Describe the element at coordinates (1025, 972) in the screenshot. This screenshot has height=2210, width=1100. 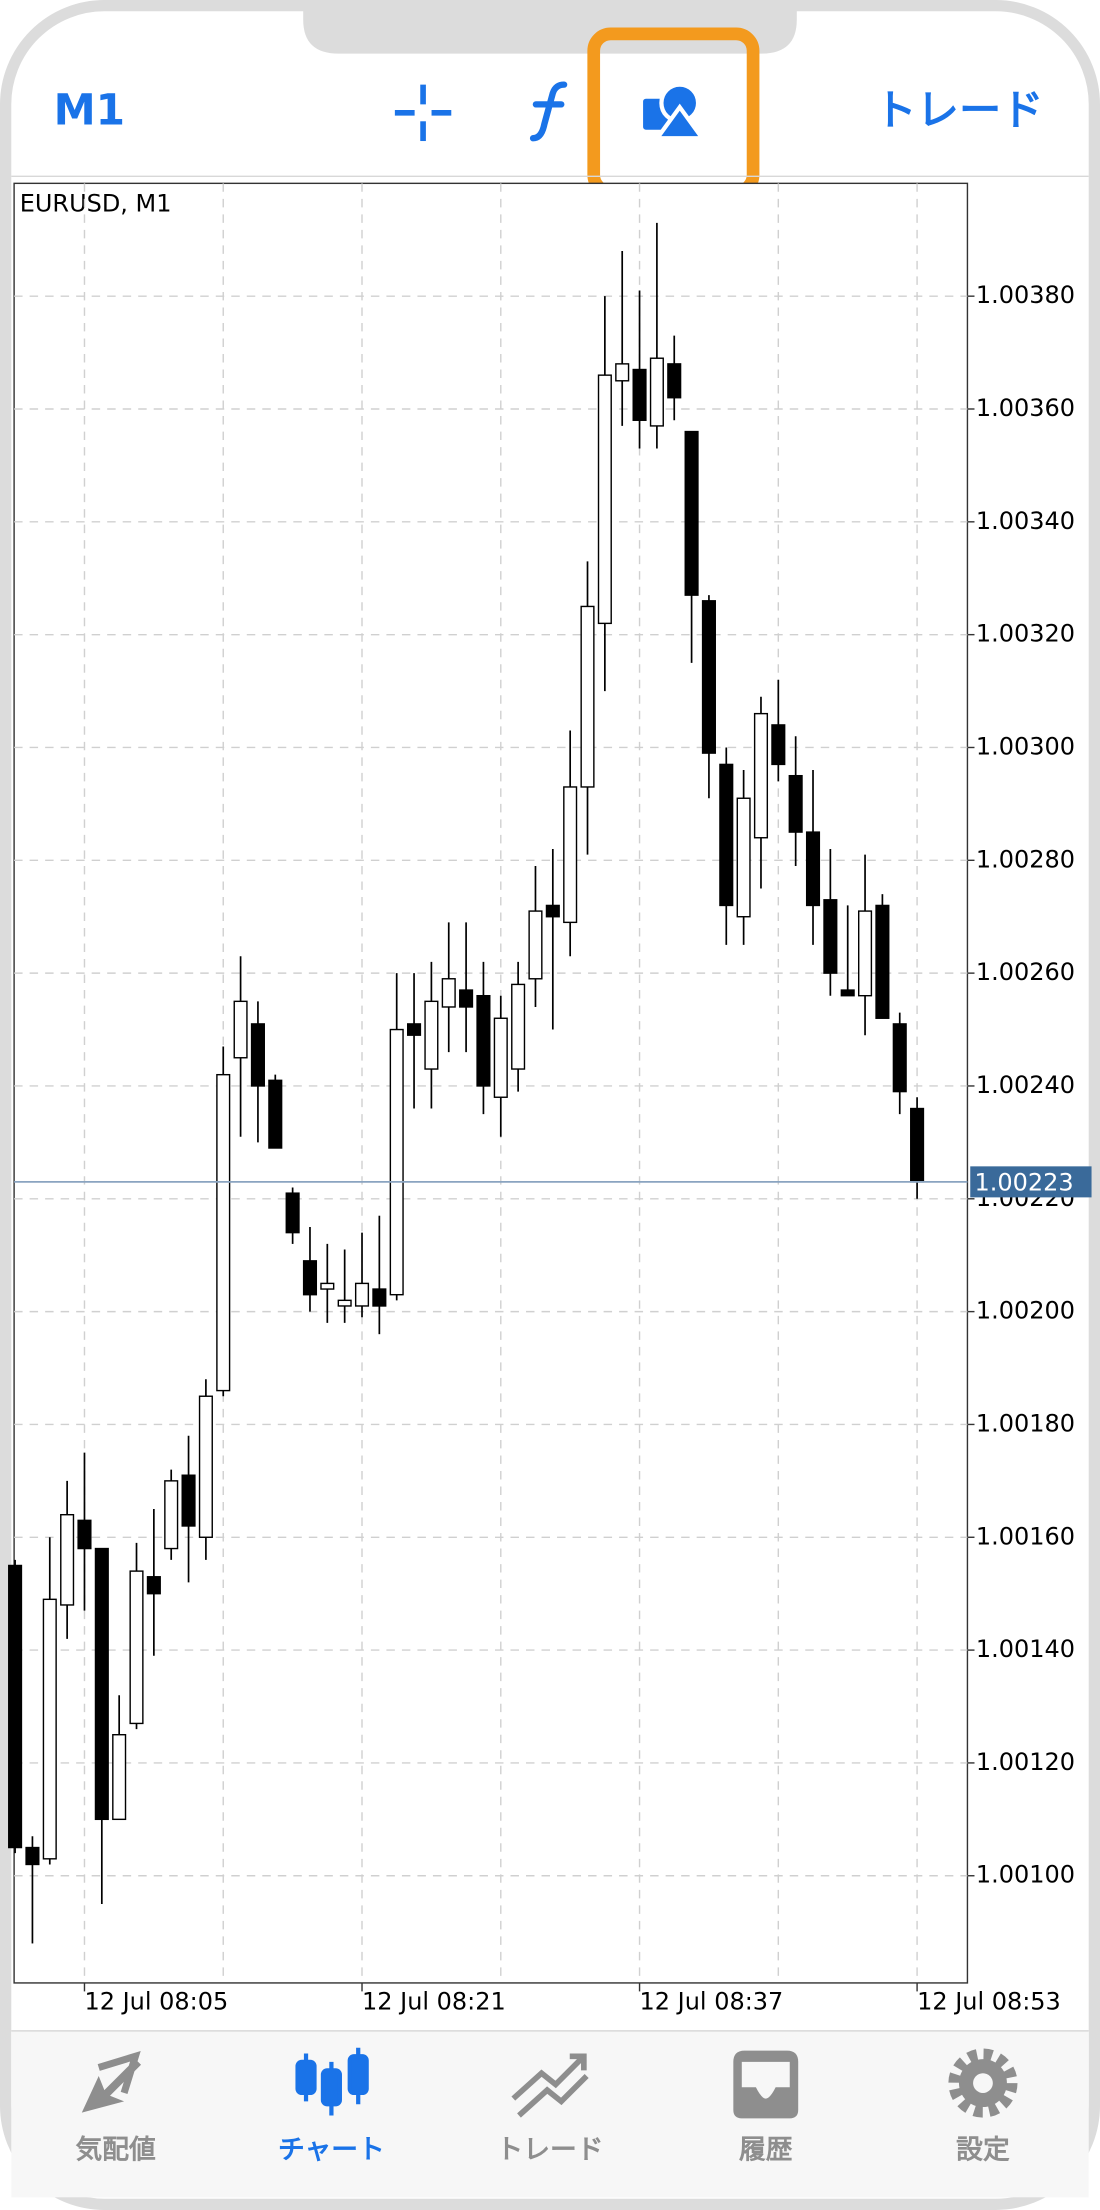
I see `y-tick-label: 1.00260` at that location.